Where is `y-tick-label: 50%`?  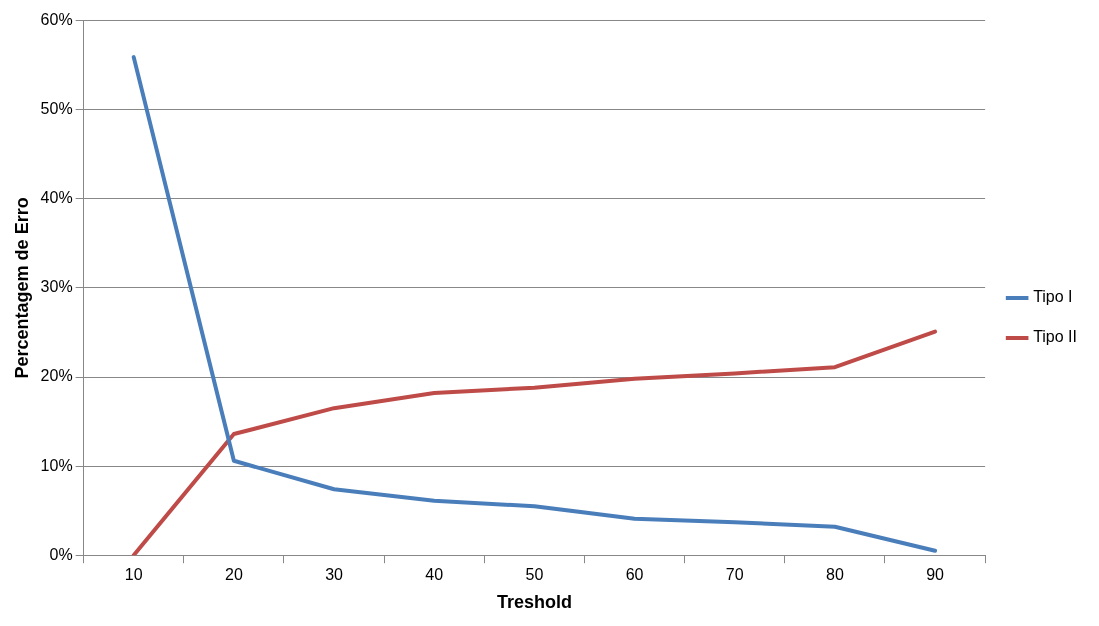
y-tick-label: 50% is located at coordinates (56, 109).